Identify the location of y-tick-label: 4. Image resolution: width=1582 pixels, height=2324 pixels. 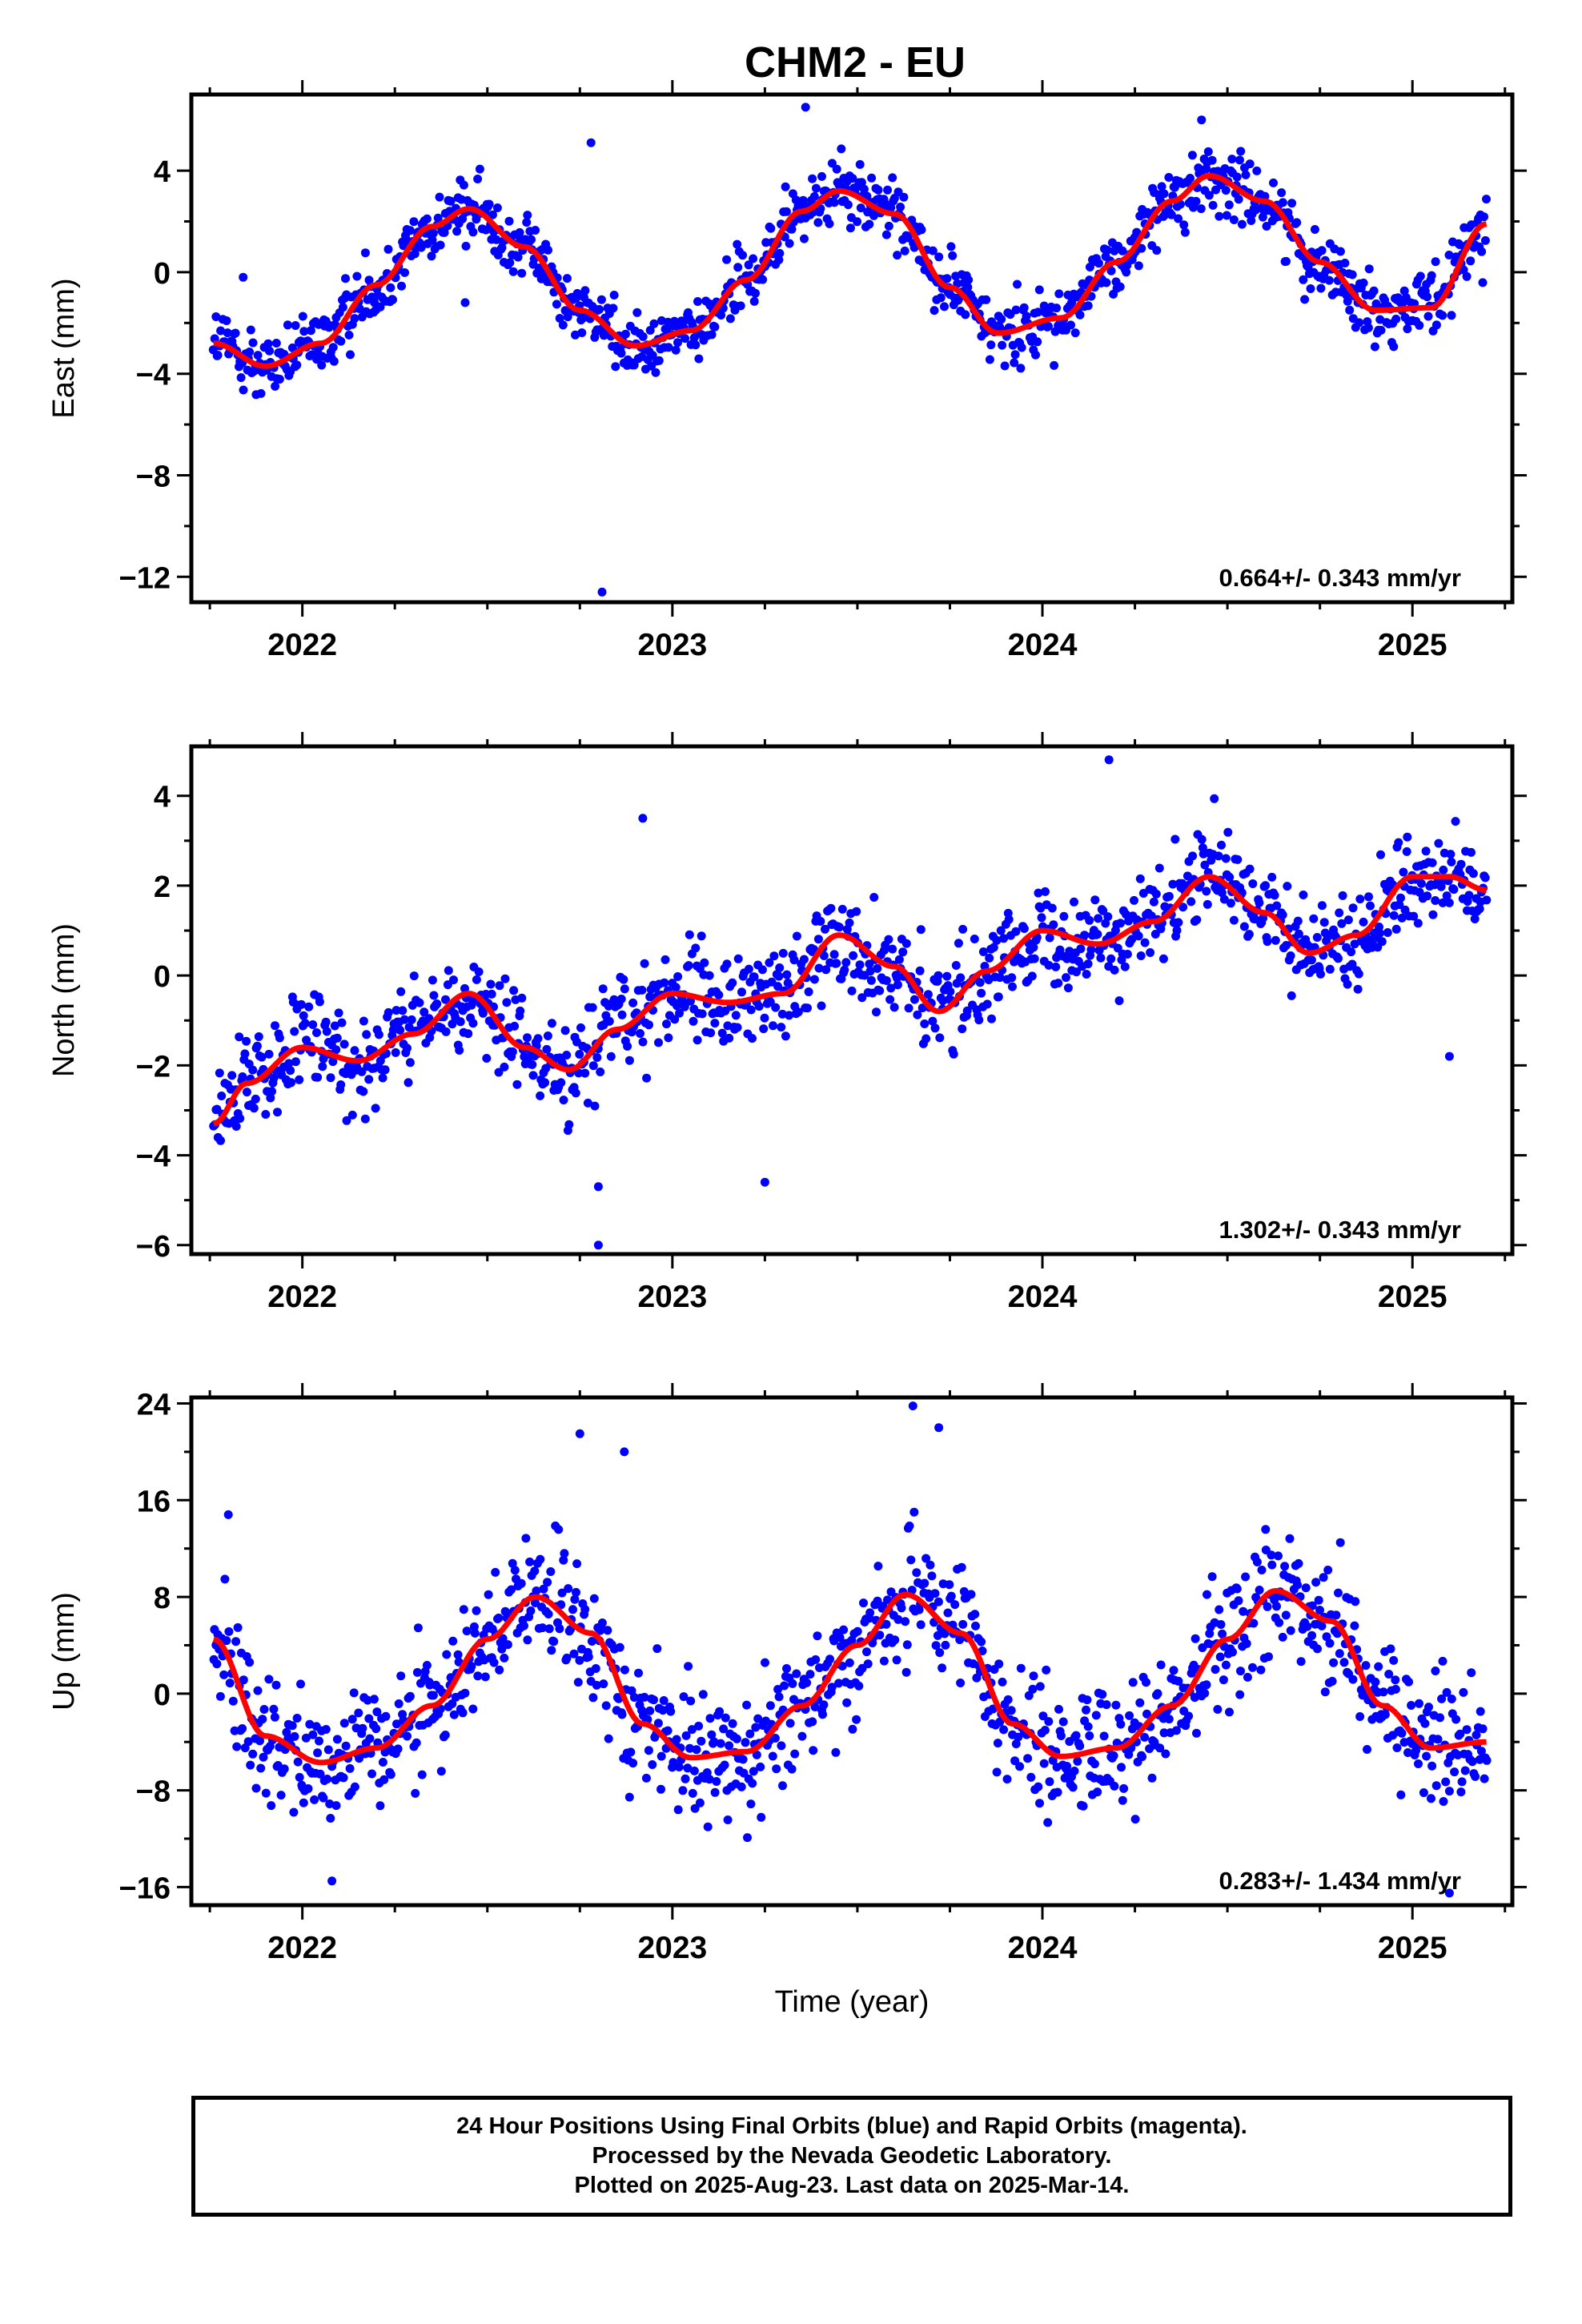
(162, 172).